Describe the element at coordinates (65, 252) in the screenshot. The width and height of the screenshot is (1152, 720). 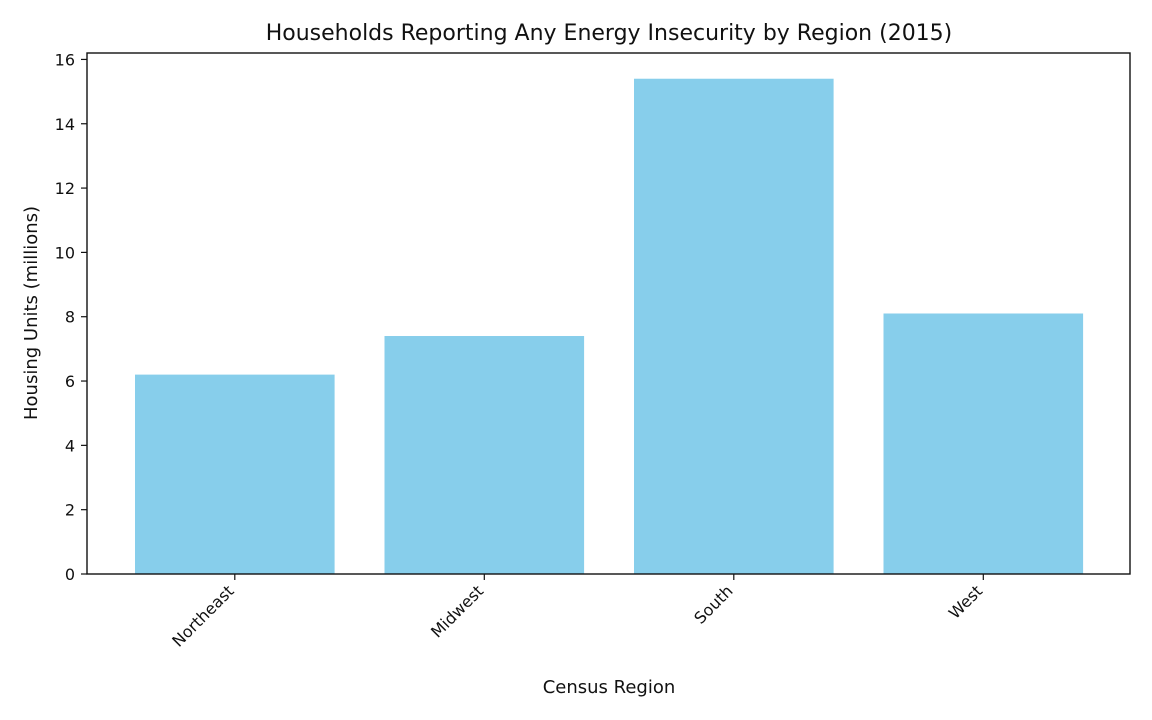
I see `y-tick-label: 10` at that location.